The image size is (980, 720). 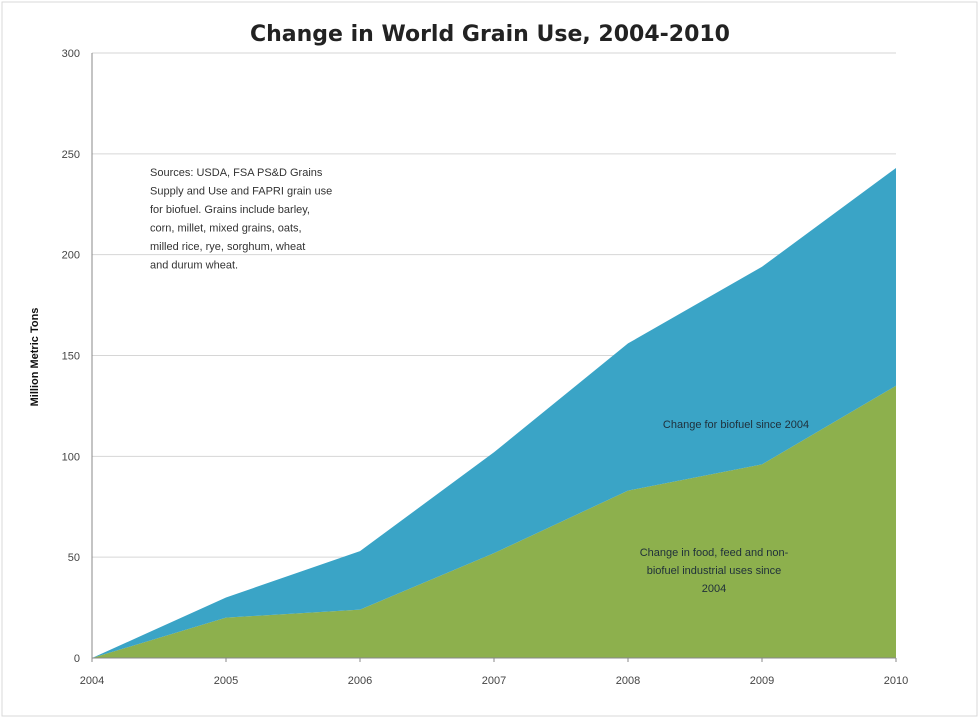 I want to click on y-tick-label: 100, so click(x=71, y=457).